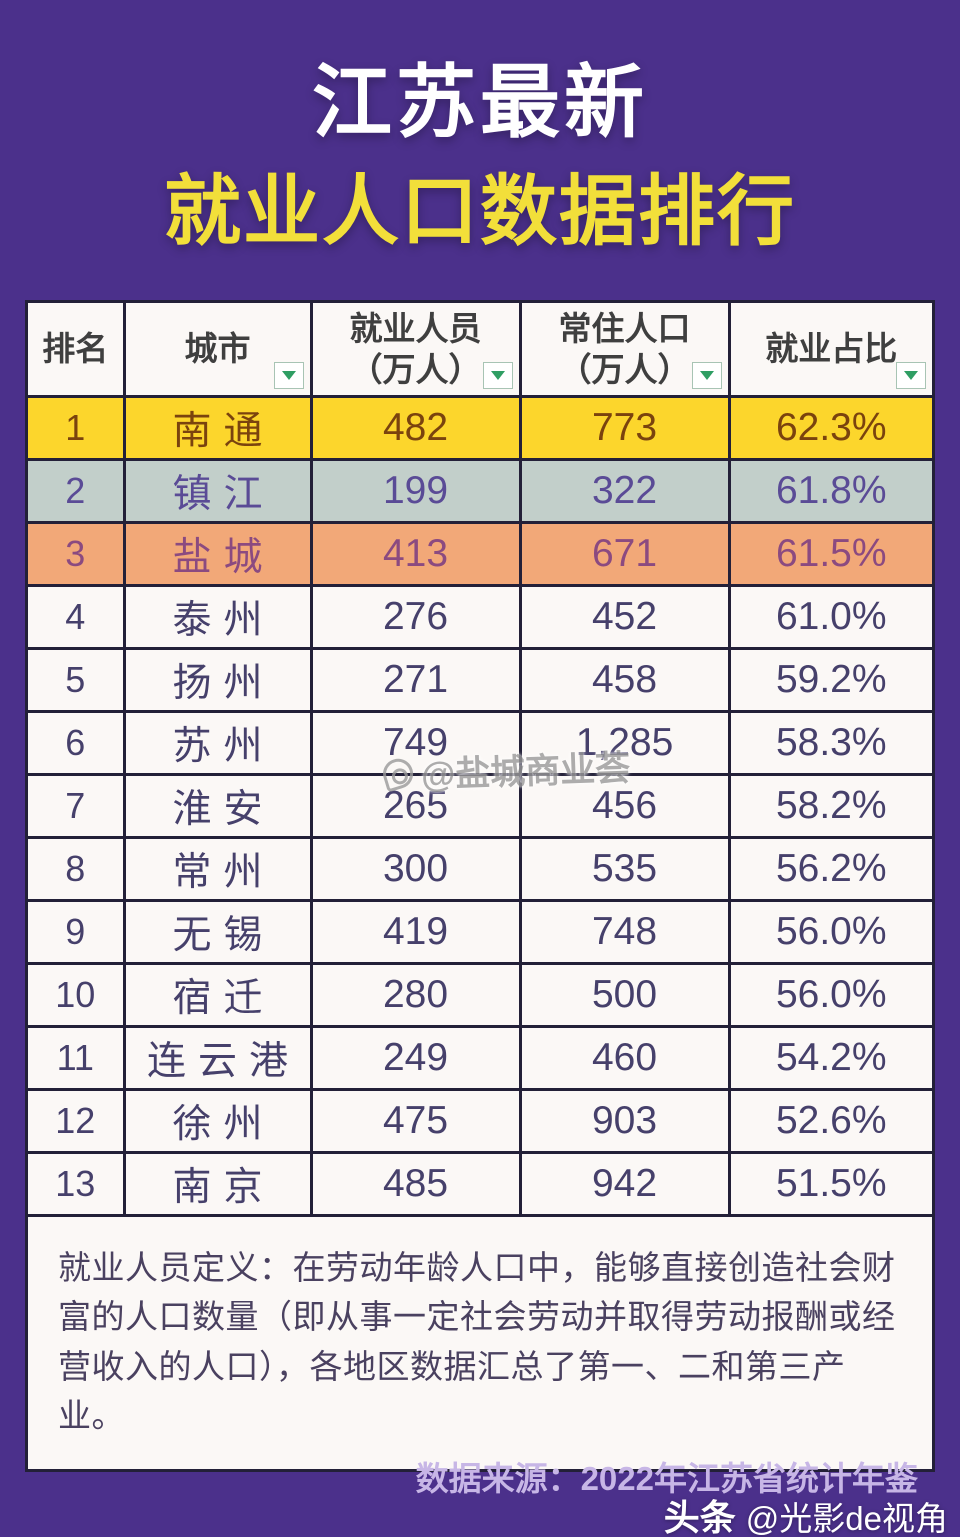 This screenshot has width=960, height=1537. I want to click on ratio-cell: 59.2%, so click(830, 680).